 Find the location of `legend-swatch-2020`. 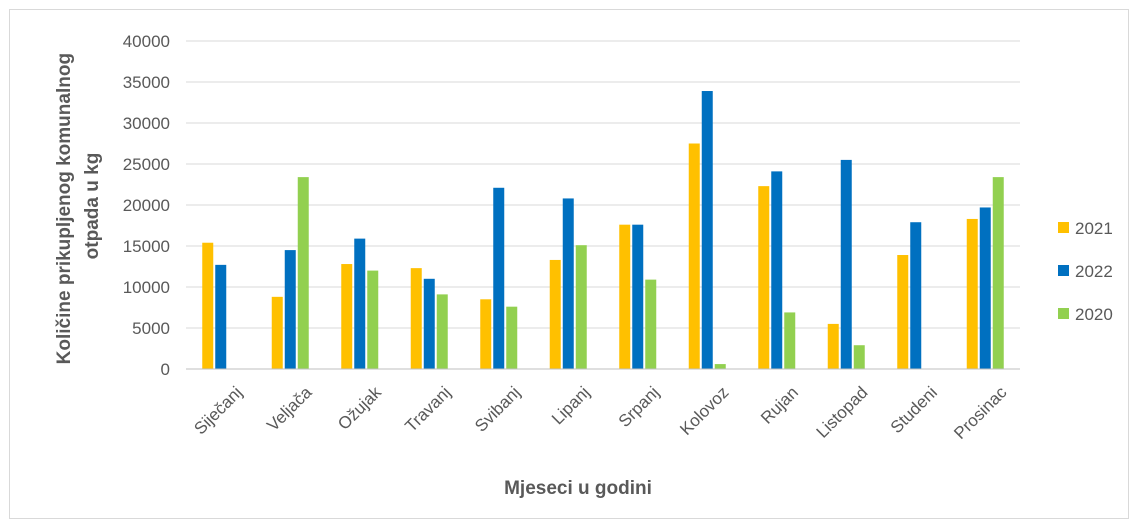

legend-swatch-2020 is located at coordinates (1063, 313).